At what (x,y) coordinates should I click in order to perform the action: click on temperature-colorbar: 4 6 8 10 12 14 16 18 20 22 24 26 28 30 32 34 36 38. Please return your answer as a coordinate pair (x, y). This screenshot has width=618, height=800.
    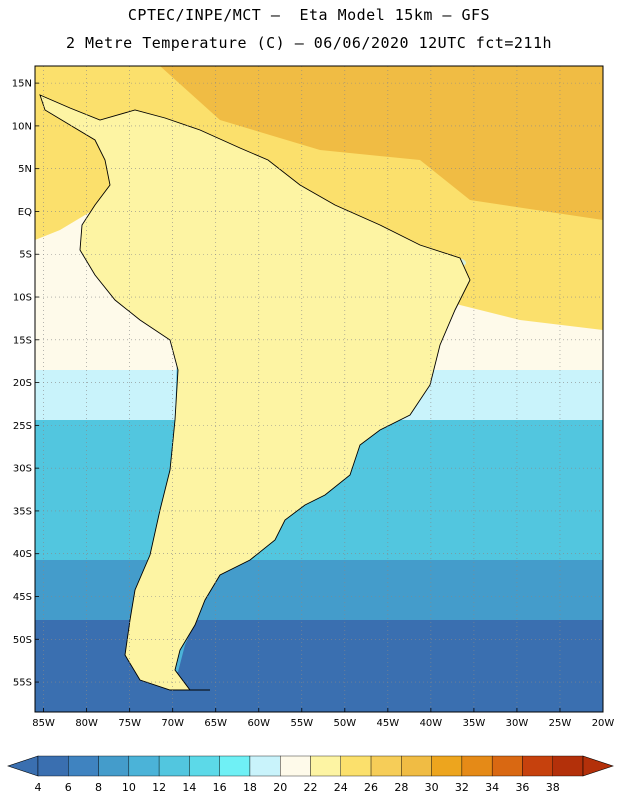
    Looking at the image, I should click on (310, 774).